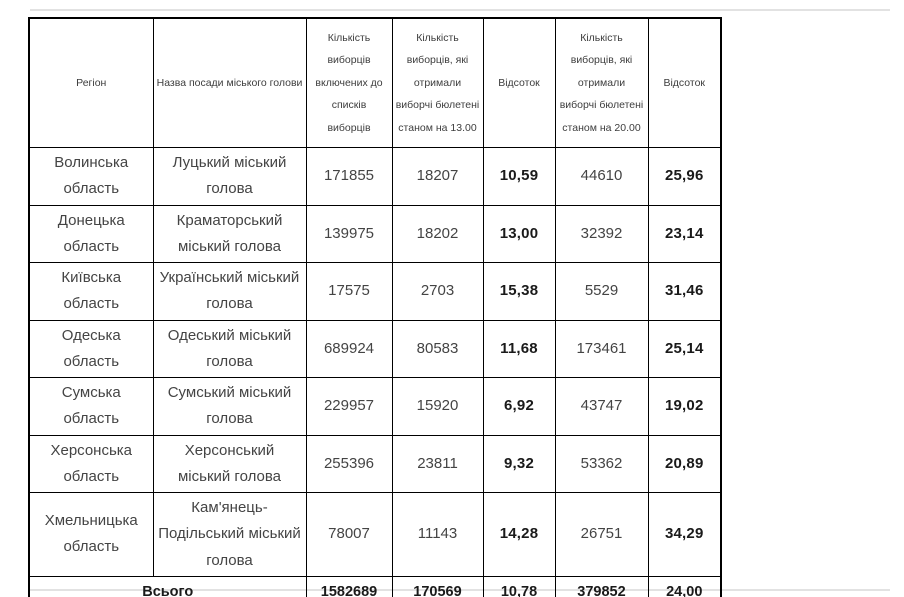  What do you see at coordinates (91, 406) in the screenshot?
I see `cell-region: Сумська область` at bounding box center [91, 406].